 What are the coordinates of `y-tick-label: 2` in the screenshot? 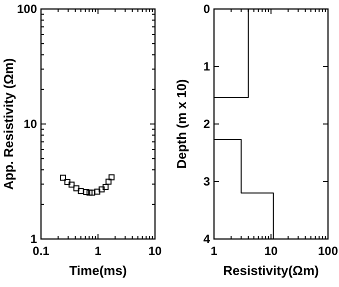 It's located at (206, 124).